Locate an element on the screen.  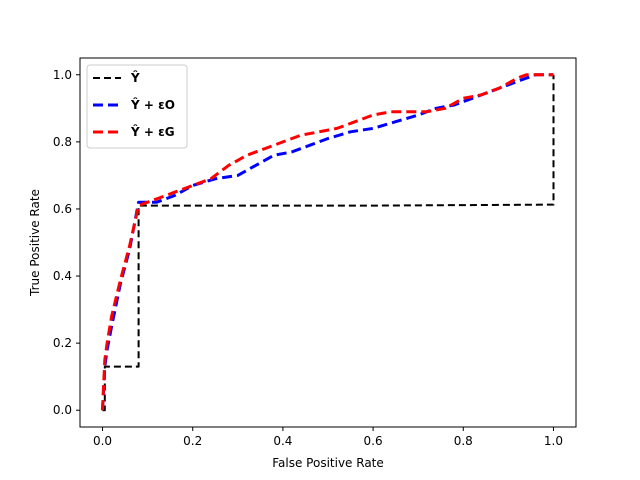
legend-box is located at coordinates (137, 106).